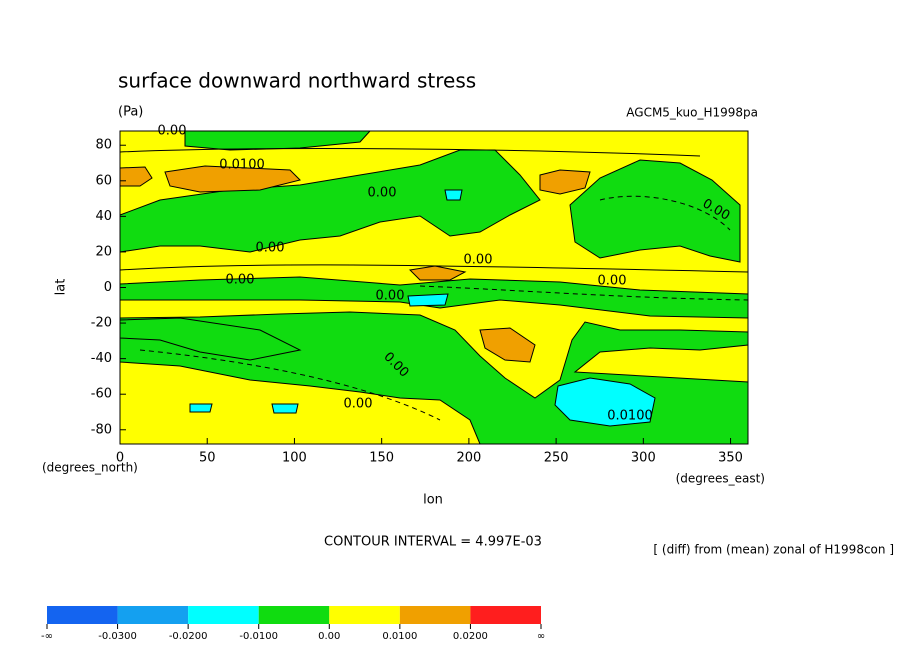 Image resolution: width=904 pixels, height=654 pixels. What do you see at coordinates (101, 358) in the screenshot?
I see `y-tick-label: -40` at bounding box center [101, 358].